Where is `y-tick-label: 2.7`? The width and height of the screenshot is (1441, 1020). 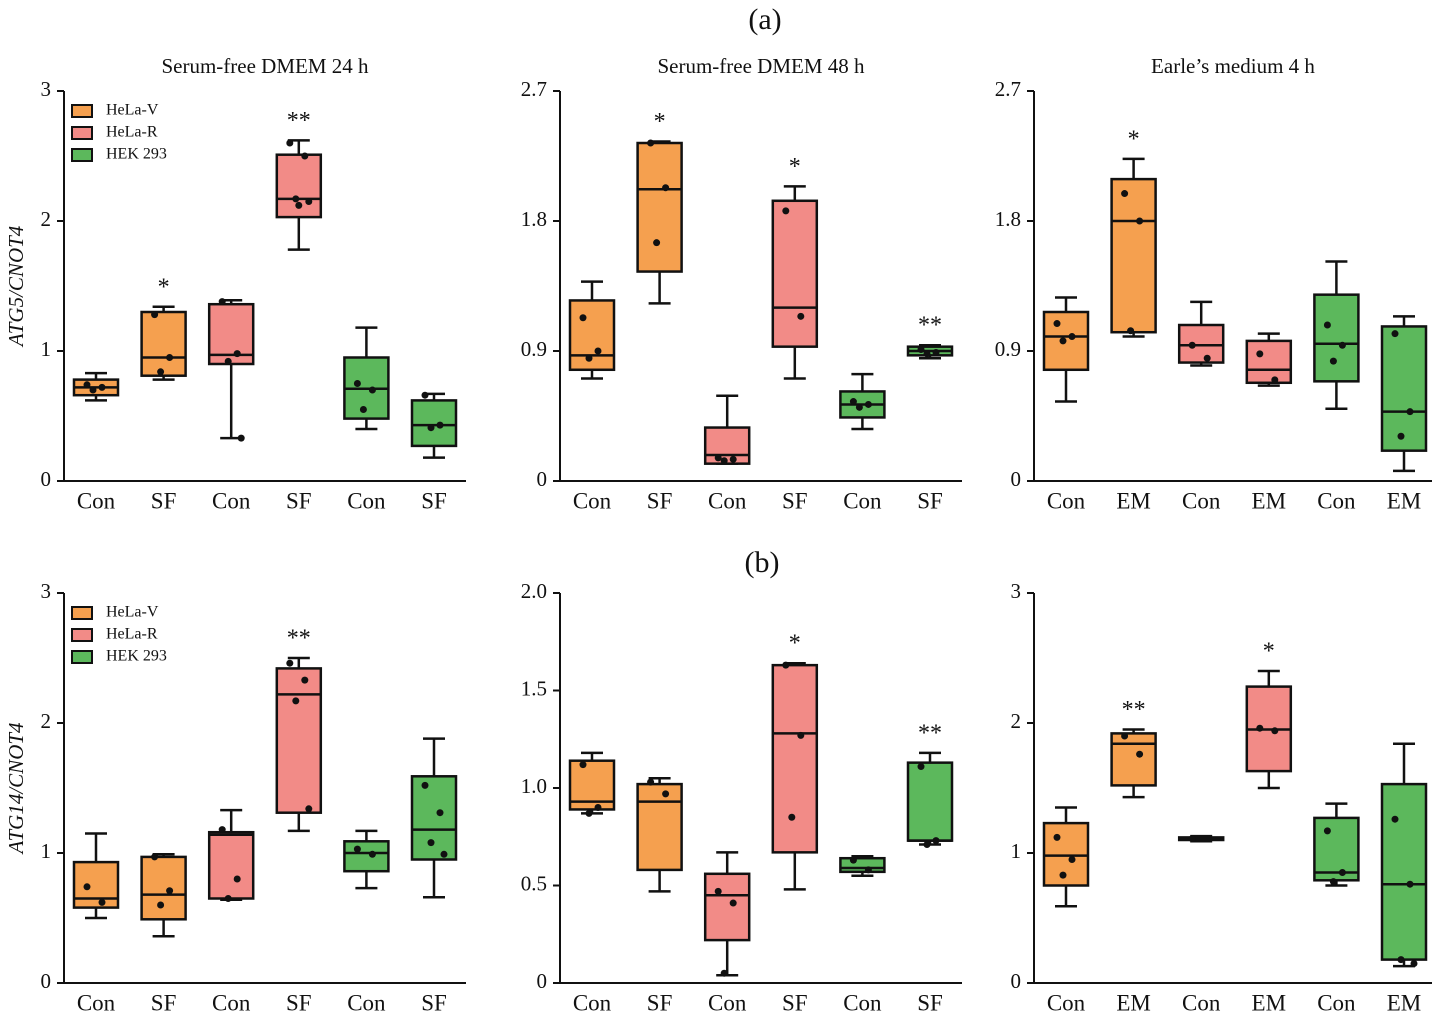
y-tick-label: 2.7 is located at coordinates (534, 89).